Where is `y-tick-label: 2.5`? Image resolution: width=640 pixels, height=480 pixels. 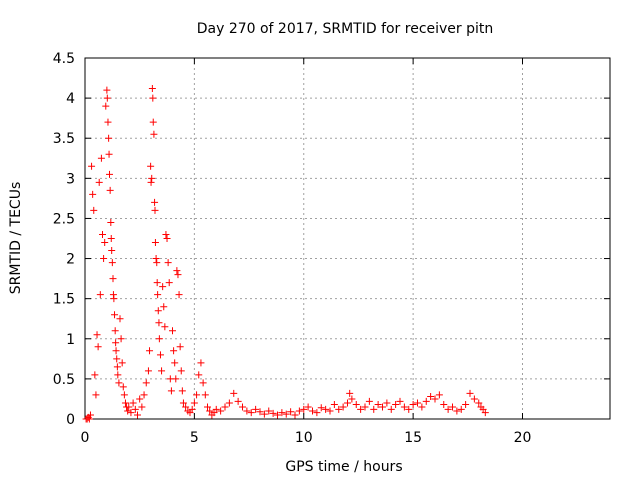
y-tick-label: 2.5 is located at coordinates (64, 219).